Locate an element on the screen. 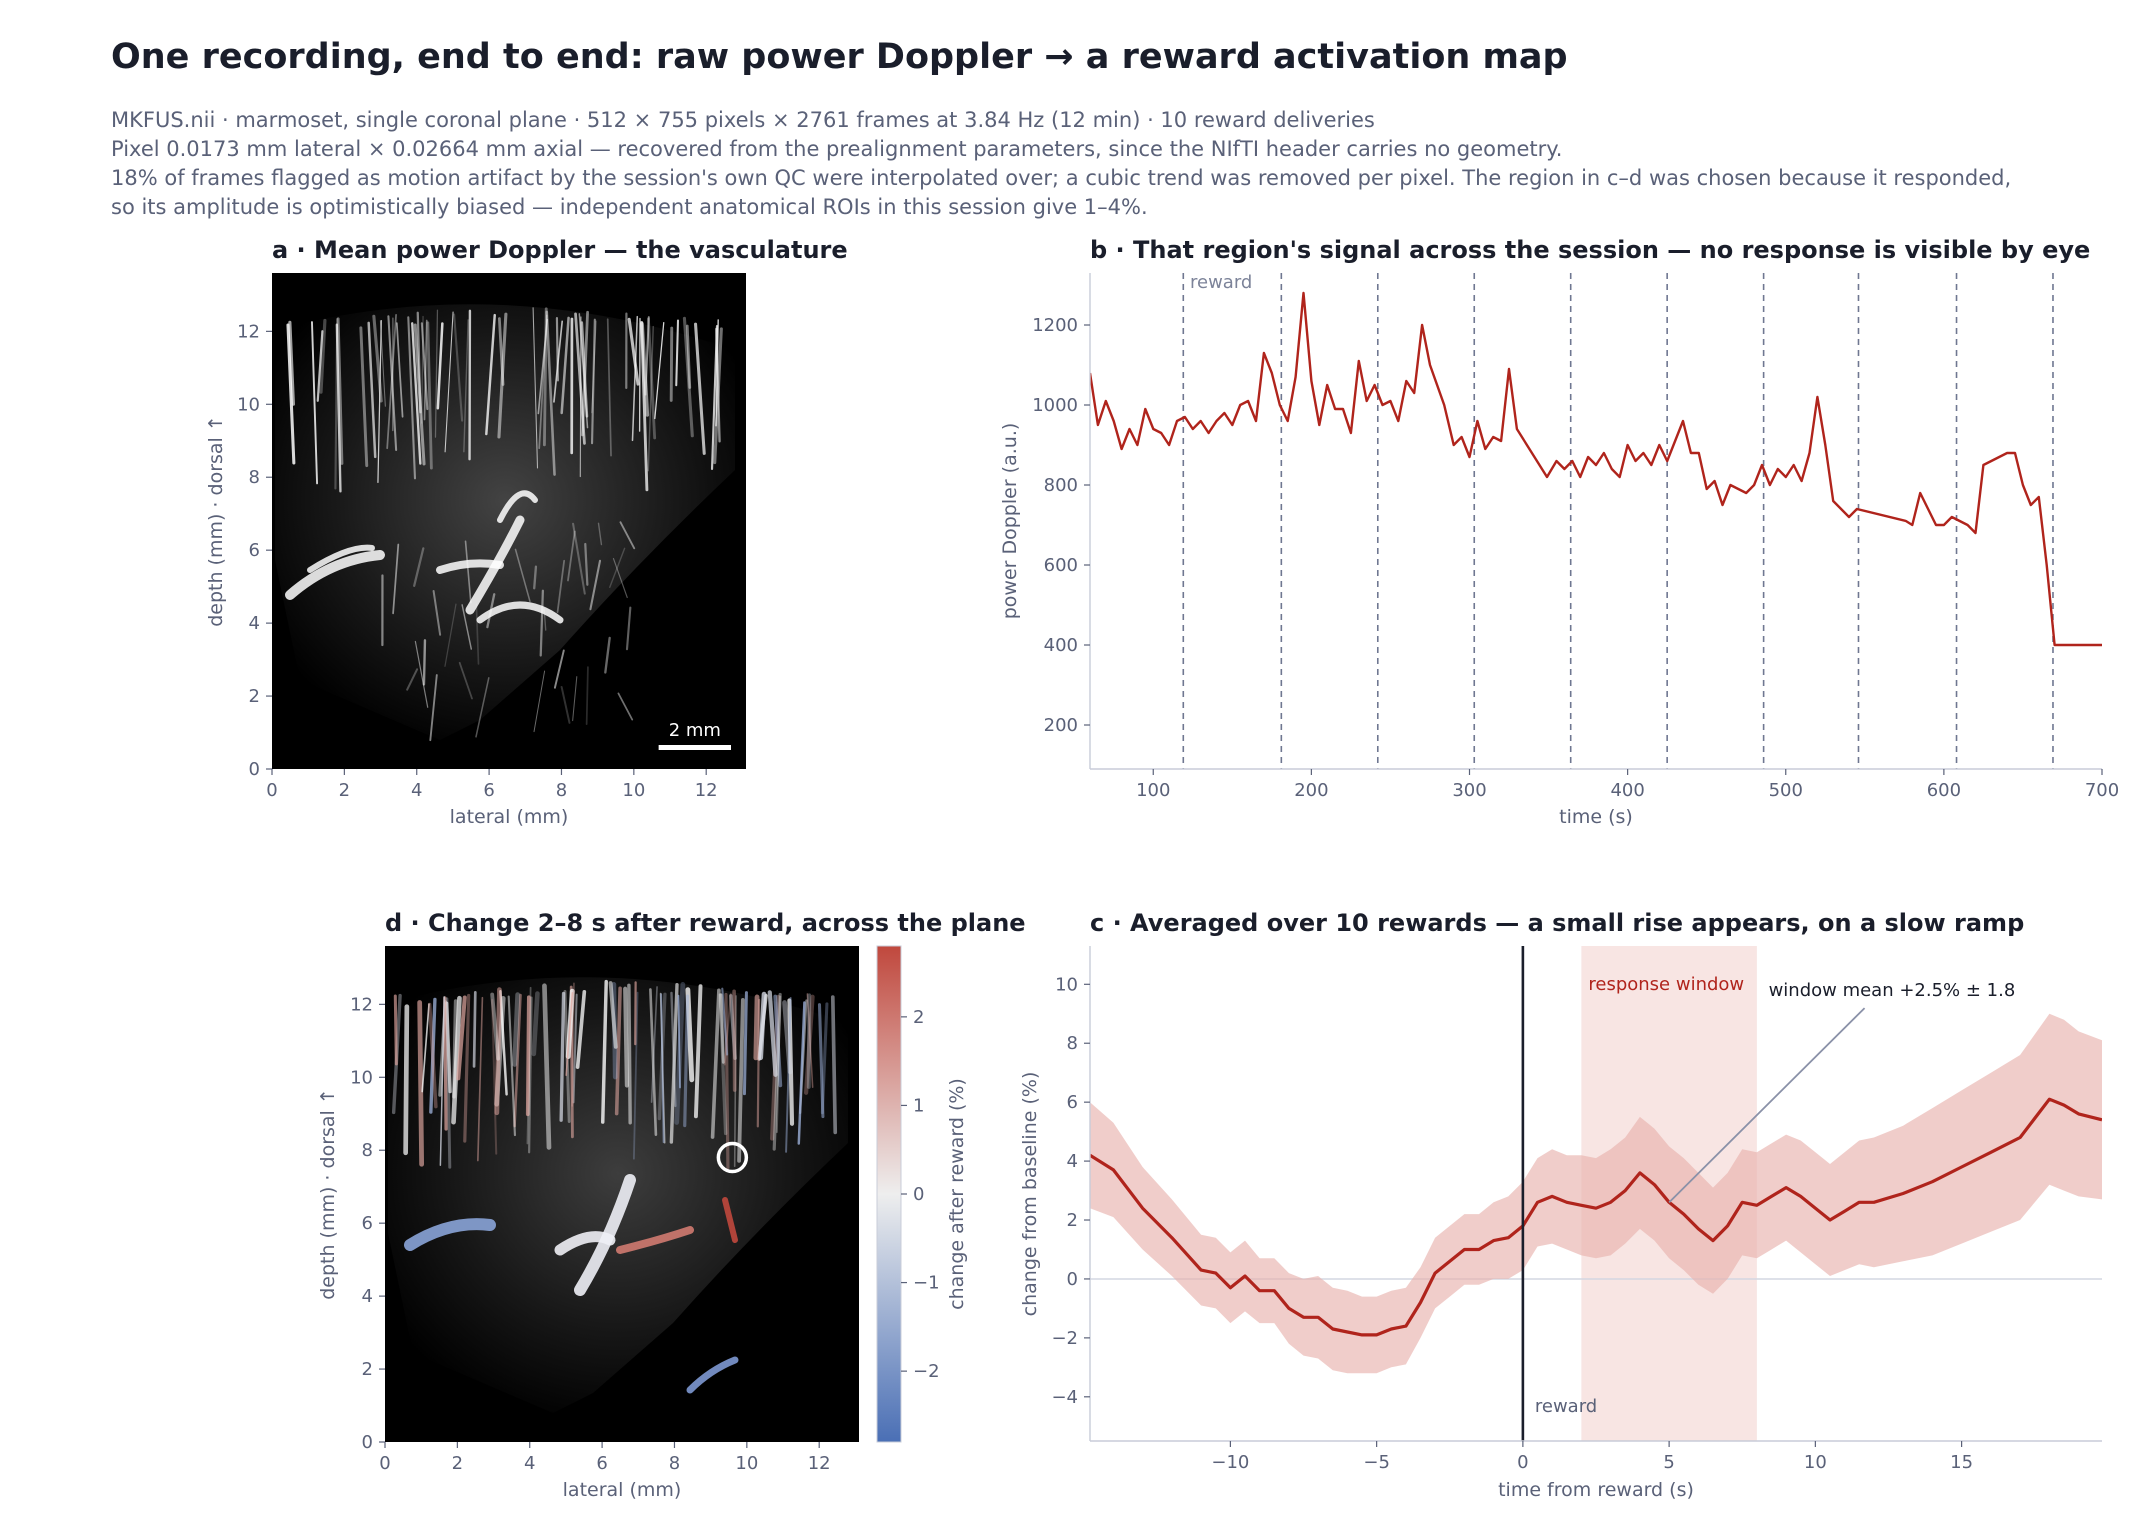 The image size is (2130, 1530). panel-c-response-window-label: response window is located at coordinates (1666, 984).